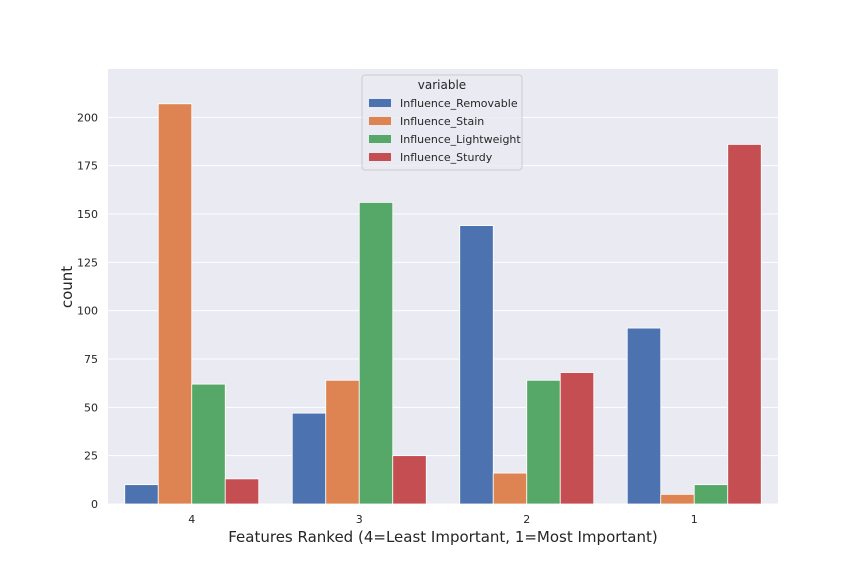 The width and height of the screenshot is (864, 576). Describe the element at coordinates (446, 157) in the screenshot. I see `legend-entry-label: Influence_Sturdy` at that location.